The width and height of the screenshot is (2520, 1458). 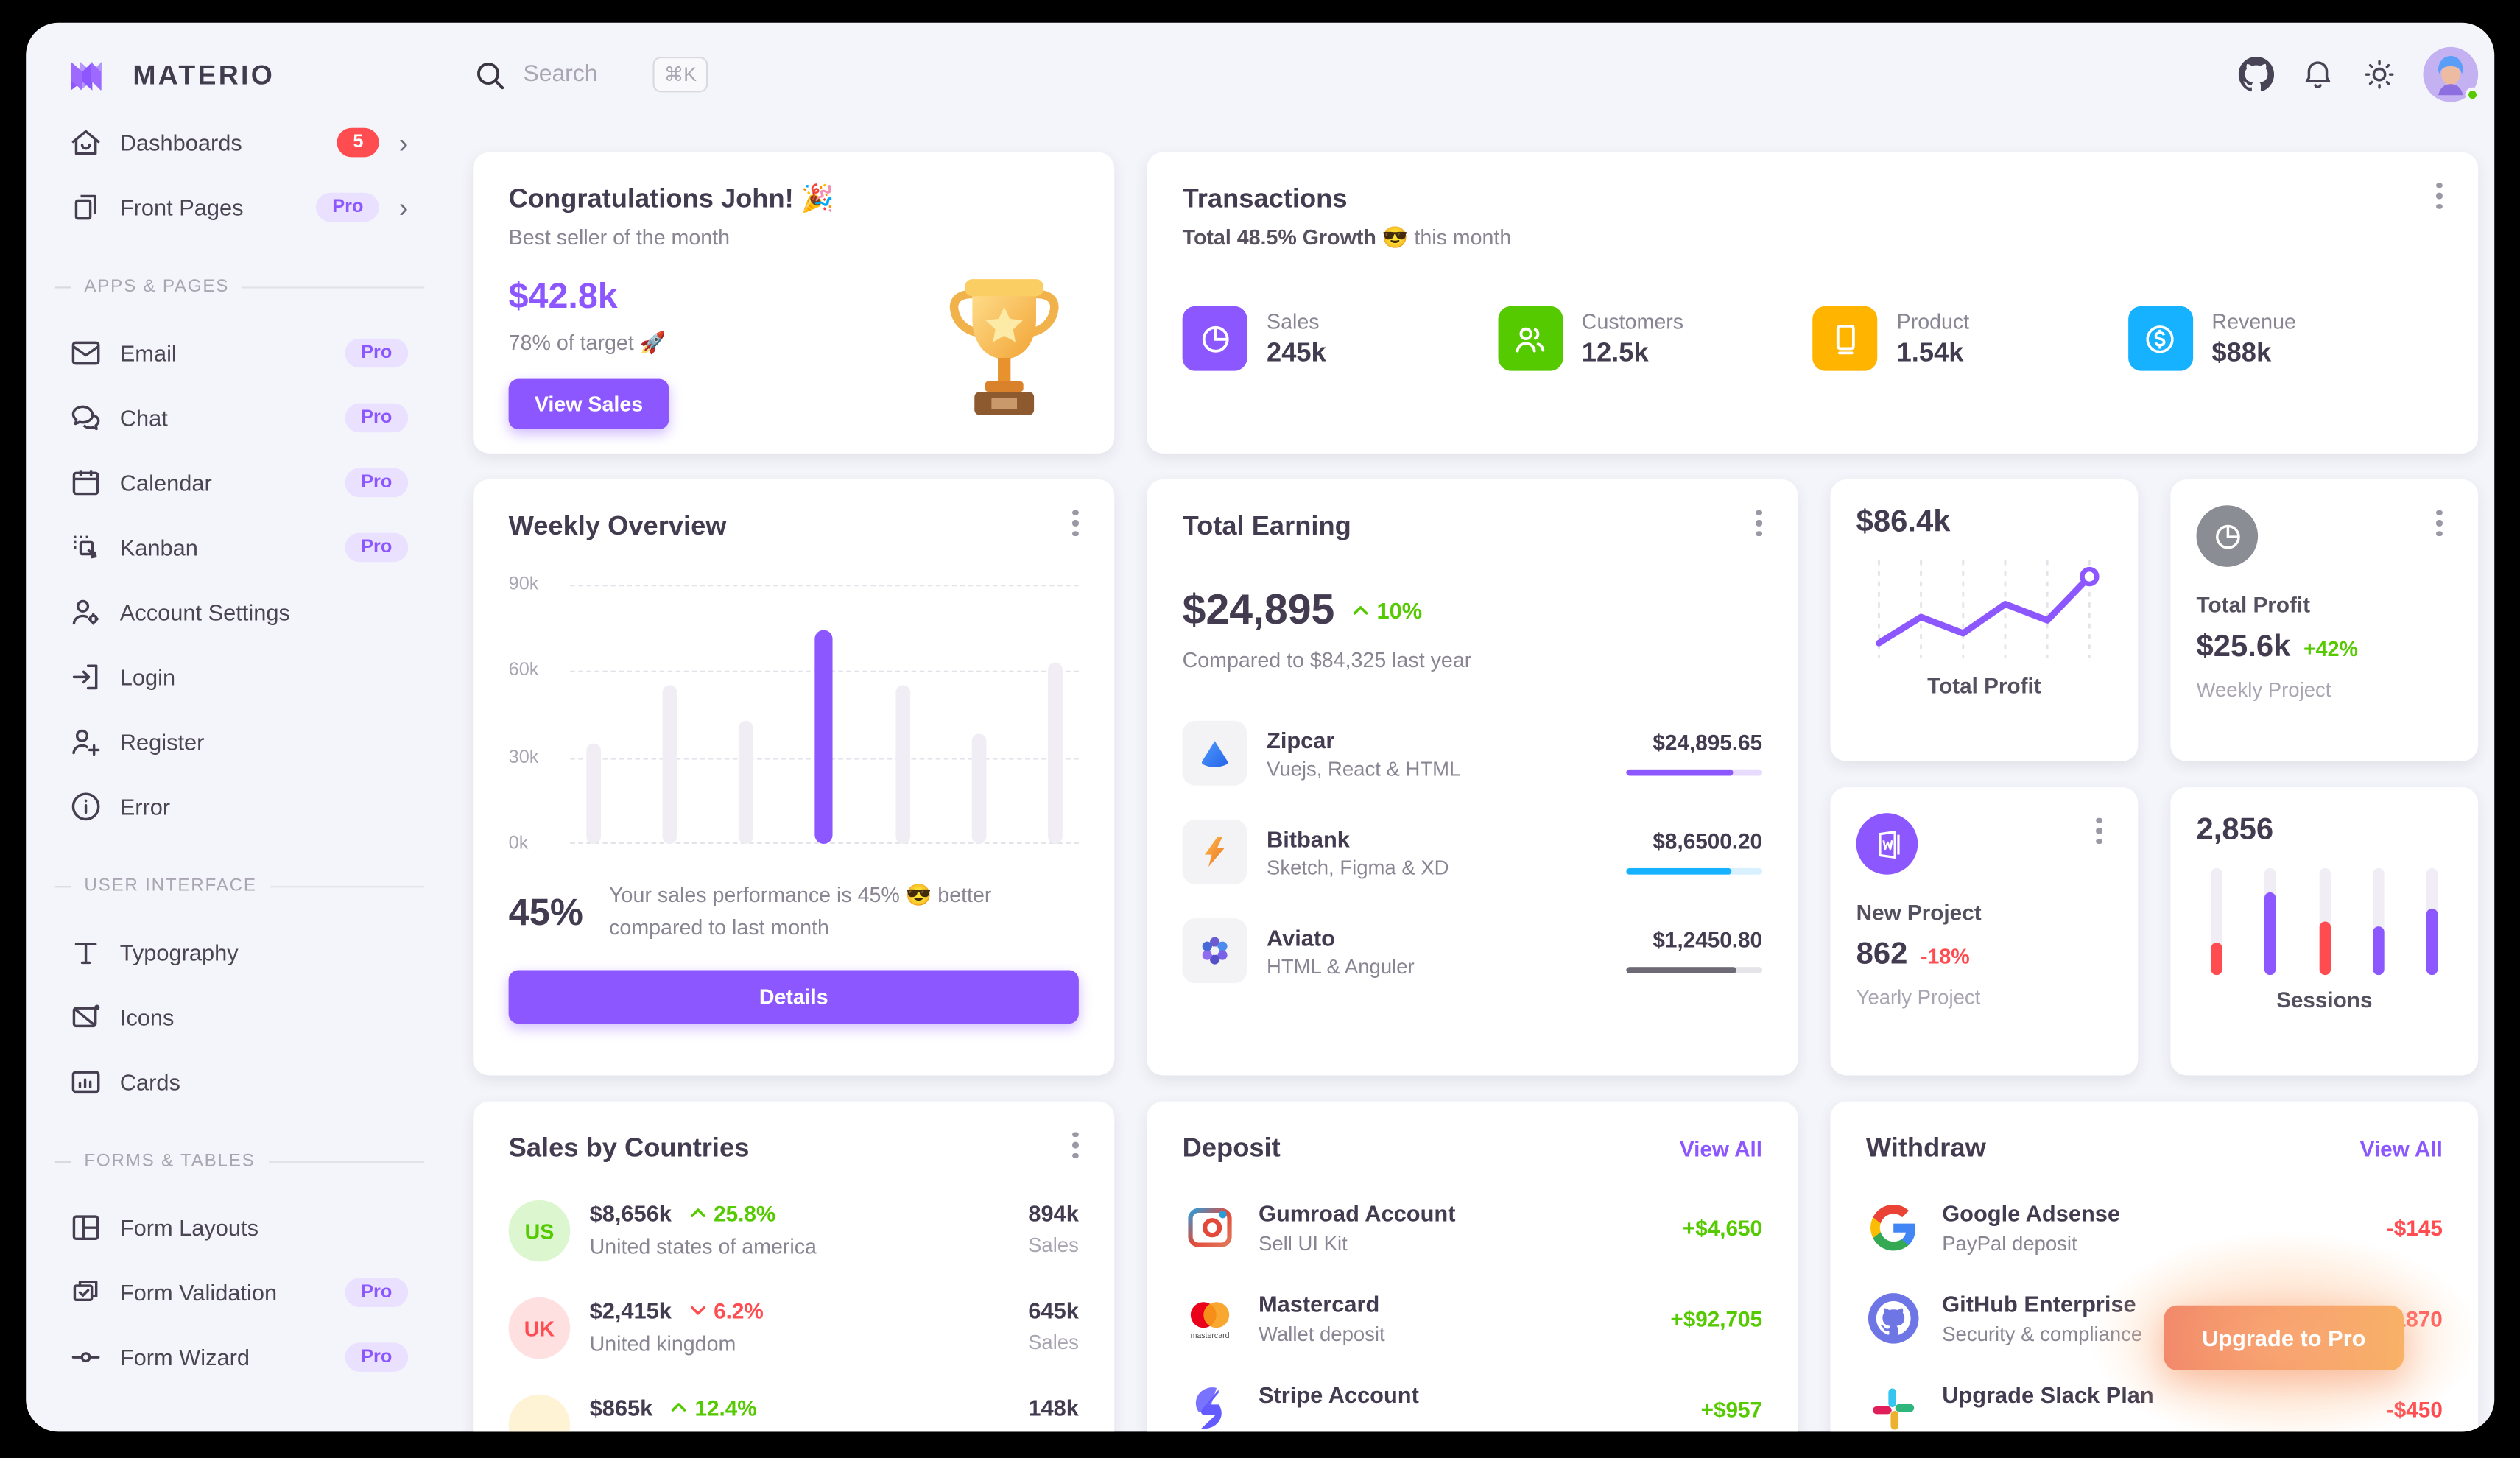 What do you see at coordinates (794, 1266) in the screenshot?
I see `sales-by-countries-card: Sales by Countries US $8,656k` at bounding box center [794, 1266].